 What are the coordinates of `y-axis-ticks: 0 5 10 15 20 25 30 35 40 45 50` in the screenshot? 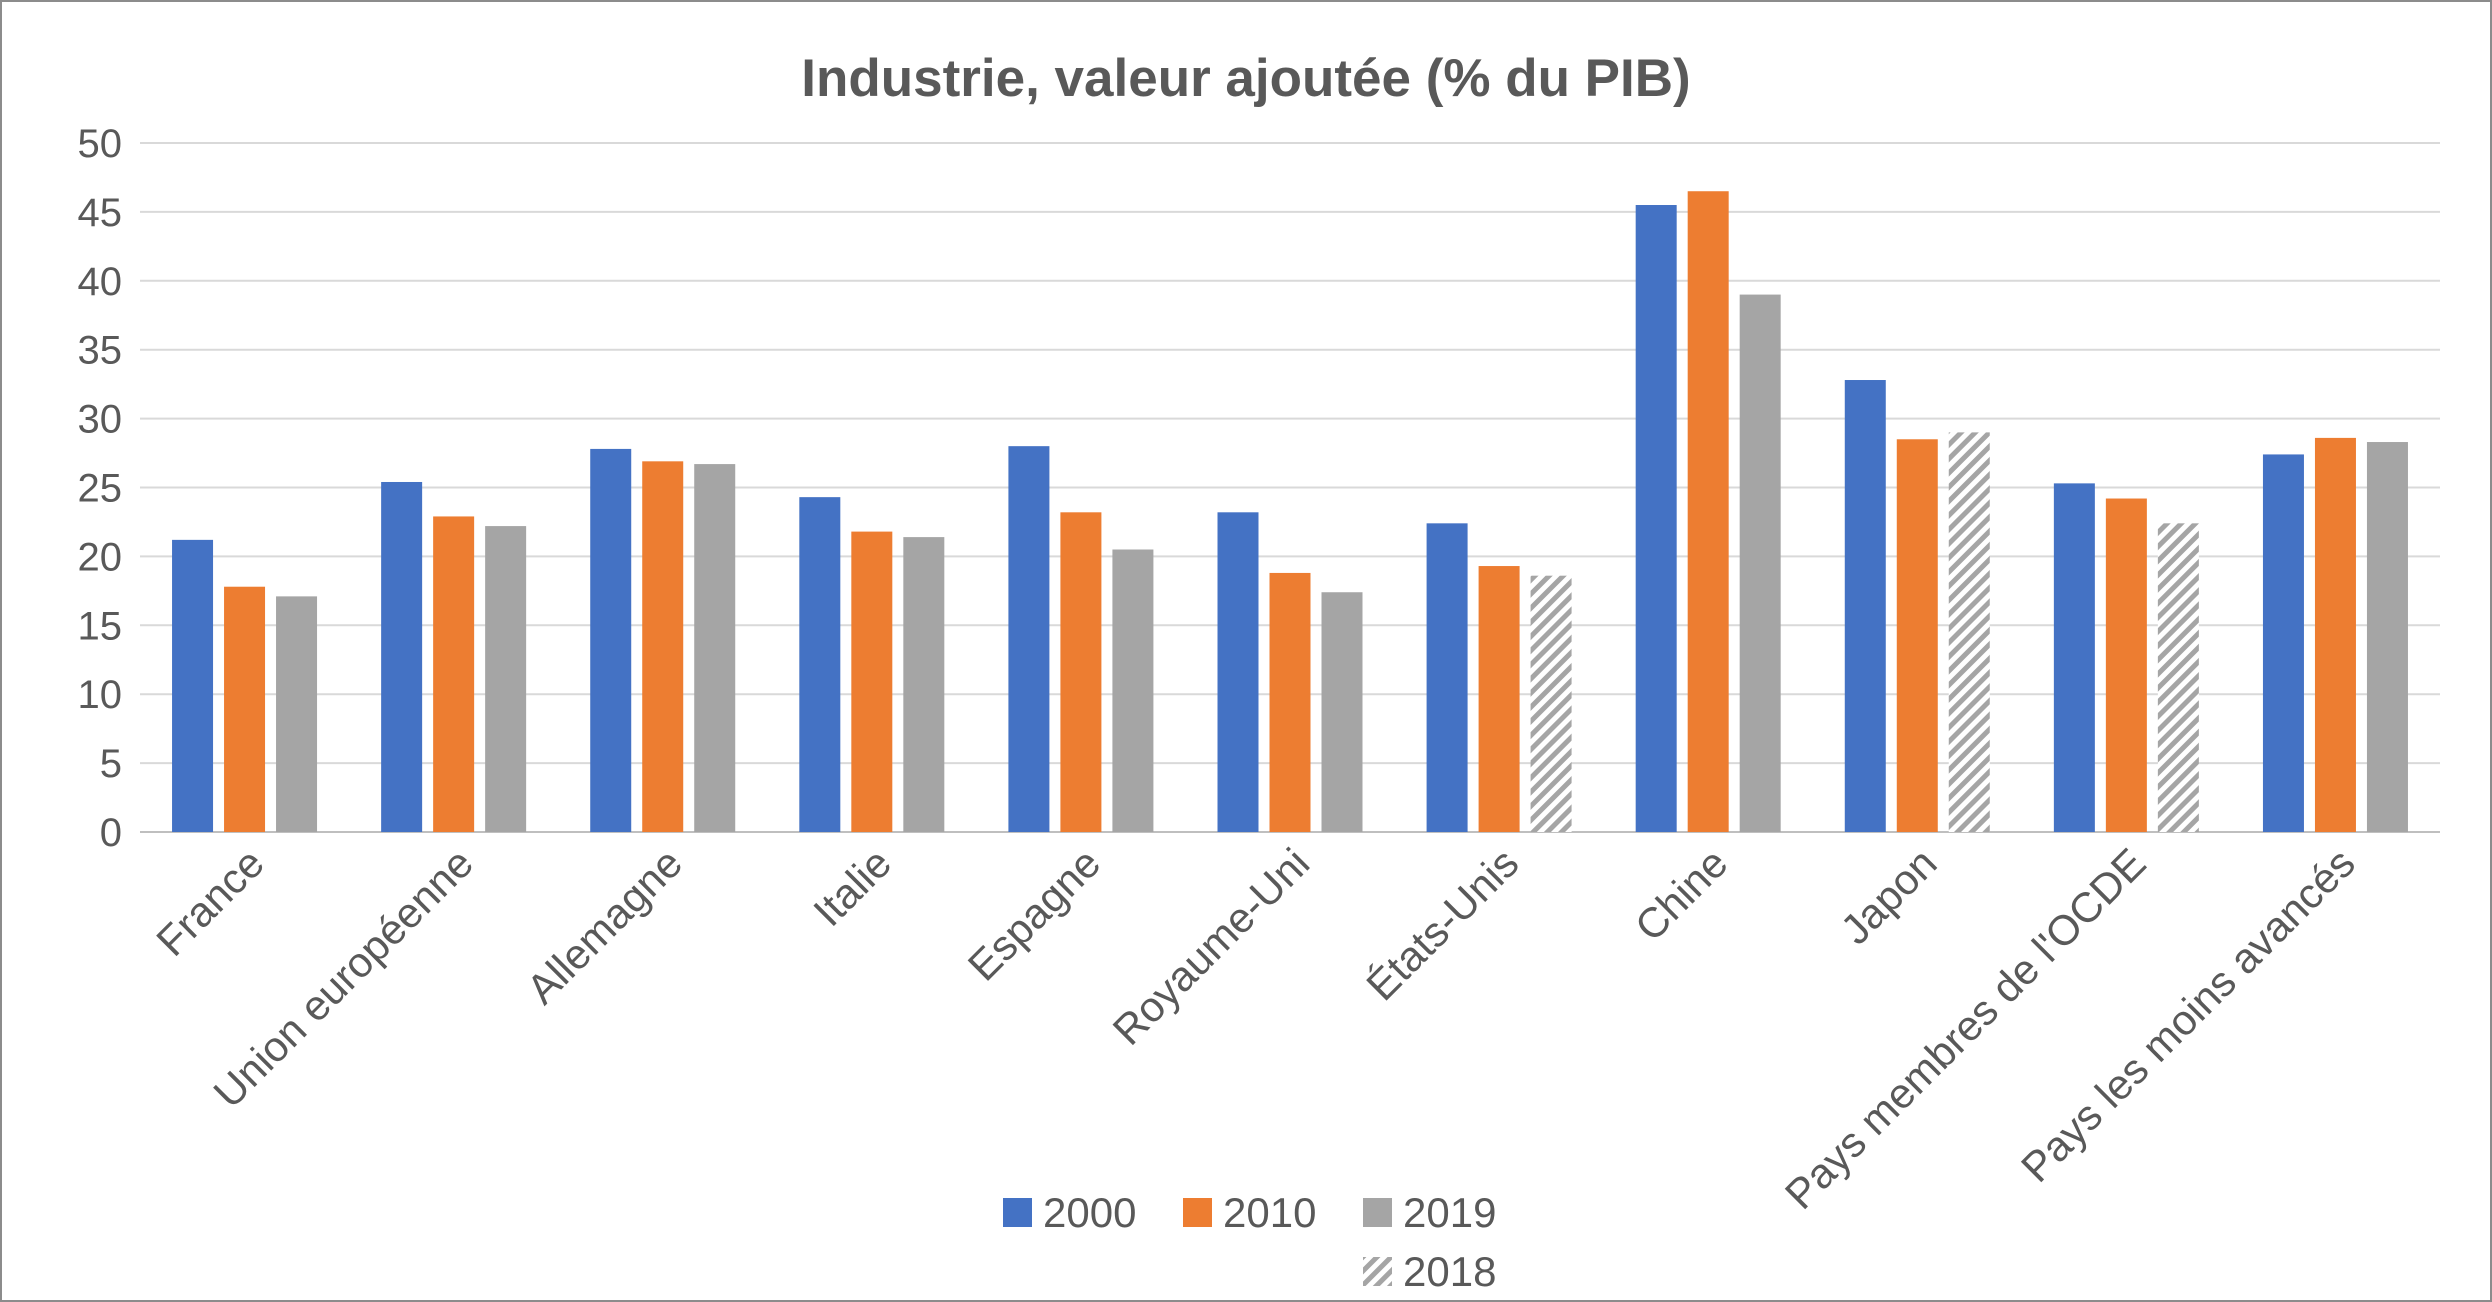 It's located at (100, 488).